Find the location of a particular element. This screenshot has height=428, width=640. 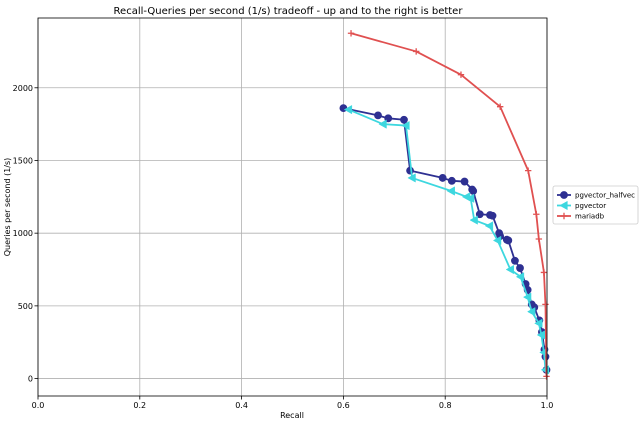

legend-item: mariadb is located at coordinates (581, 217).